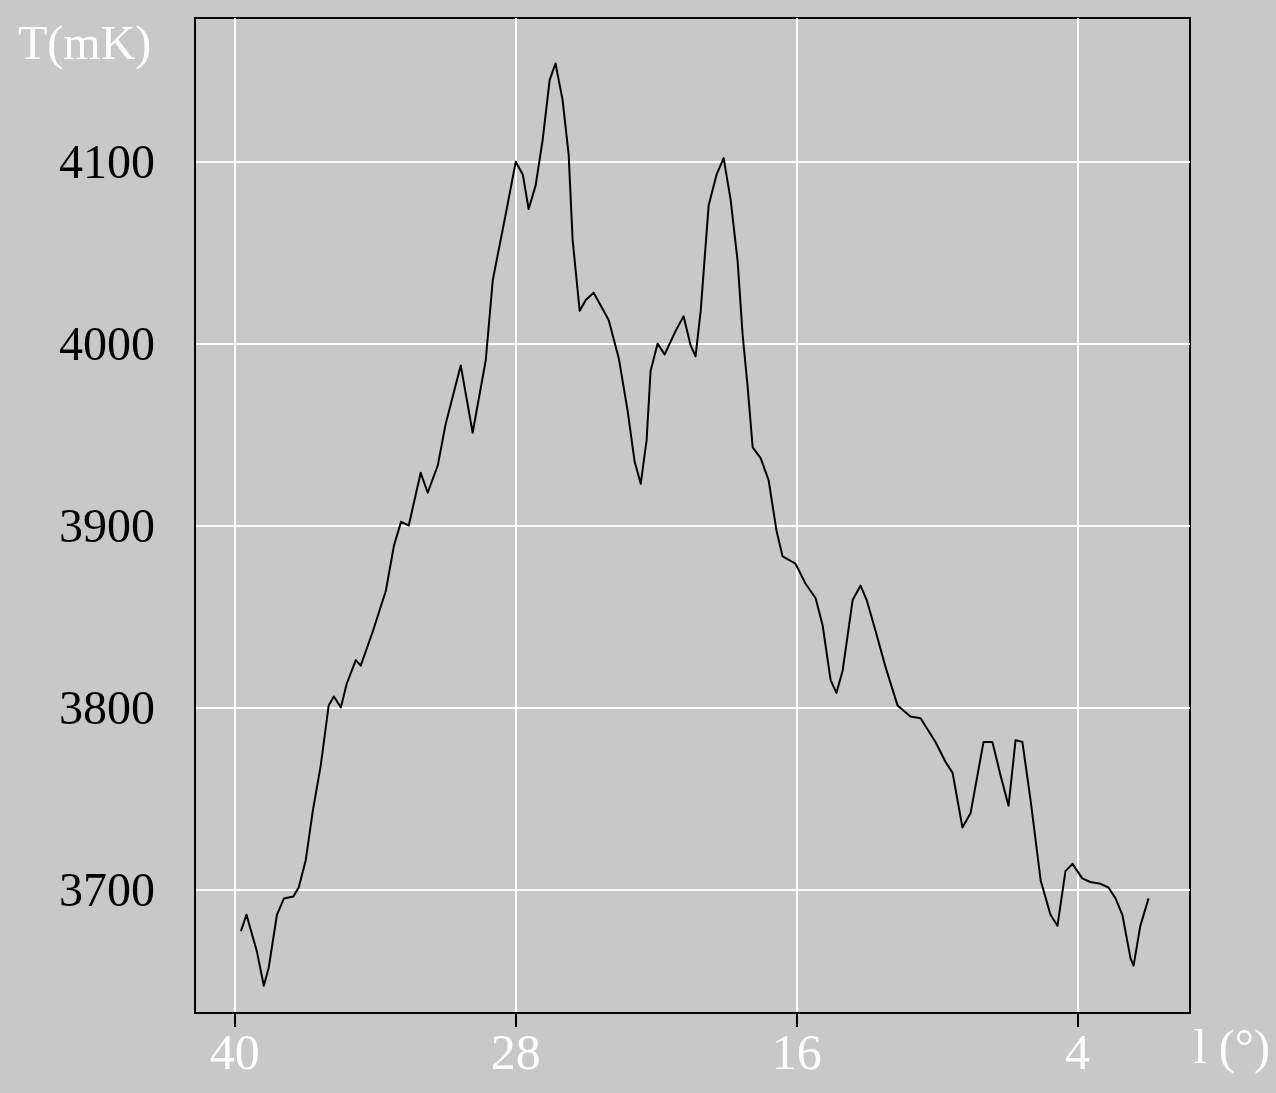  What do you see at coordinates (107, 707) in the screenshot?
I see `y-tick-label: 3800` at bounding box center [107, 707].